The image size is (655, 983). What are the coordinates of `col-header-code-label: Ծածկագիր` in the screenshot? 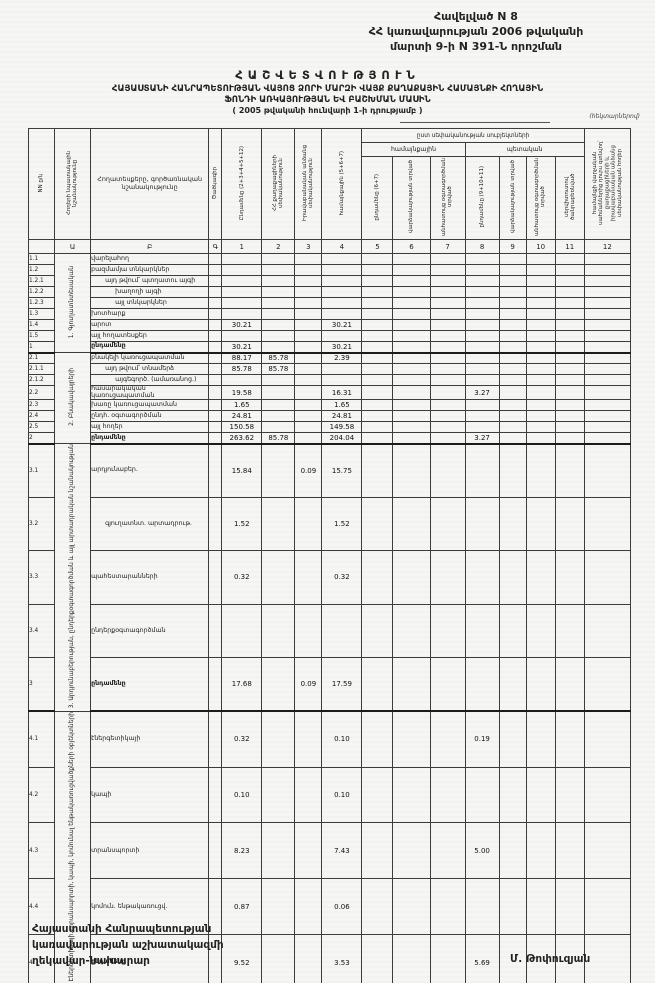 It's located at (215, 183).